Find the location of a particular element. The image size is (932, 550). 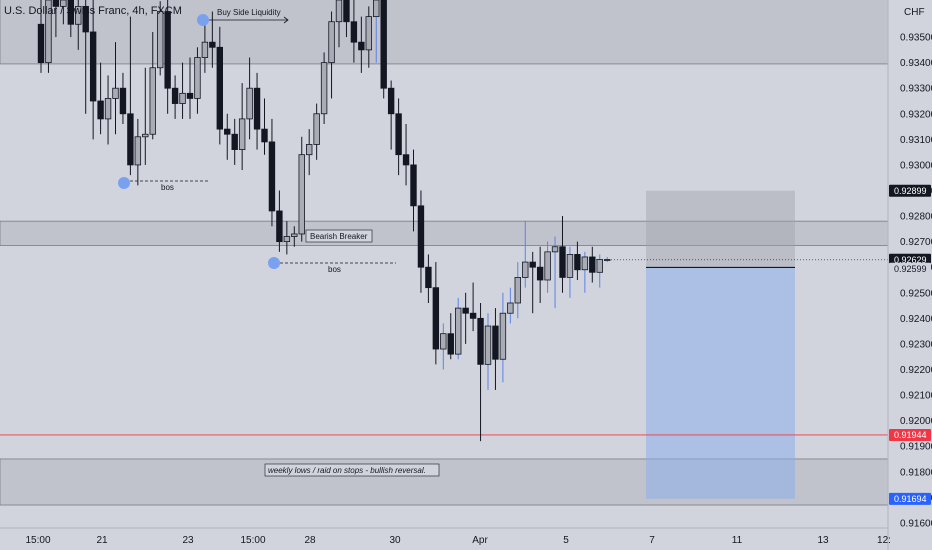

red-line-badge-label: 0.91944 is located at coordinates (910, 435).